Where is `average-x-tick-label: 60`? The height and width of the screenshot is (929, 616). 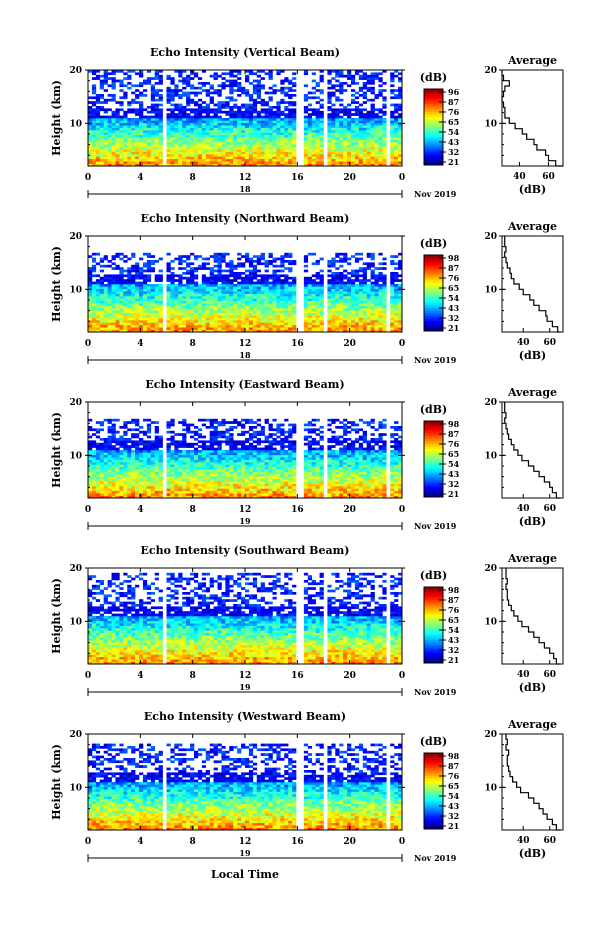
average-x-tick-label: 60 is located at coordinates (548, 177).